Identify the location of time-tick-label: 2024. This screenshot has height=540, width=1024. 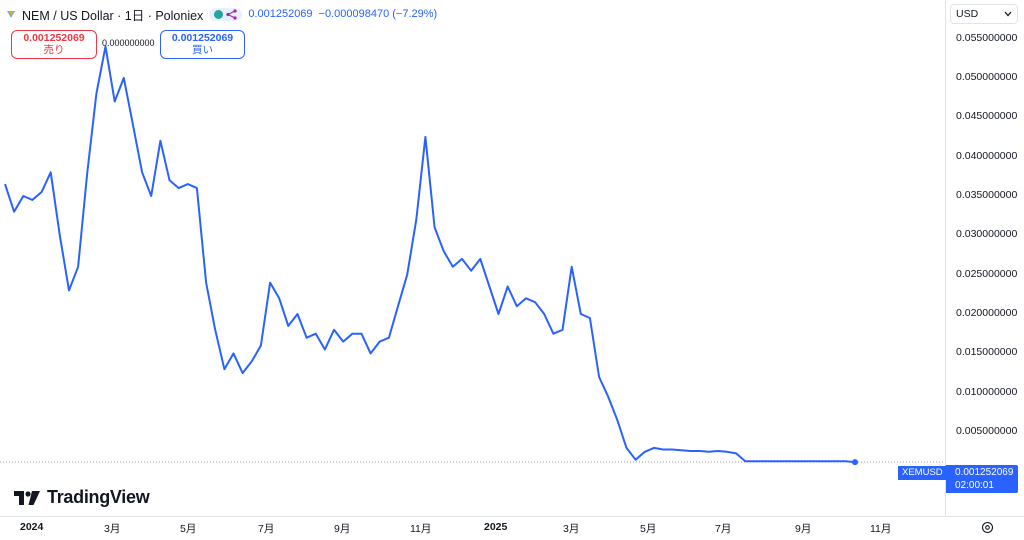
(32, 527).